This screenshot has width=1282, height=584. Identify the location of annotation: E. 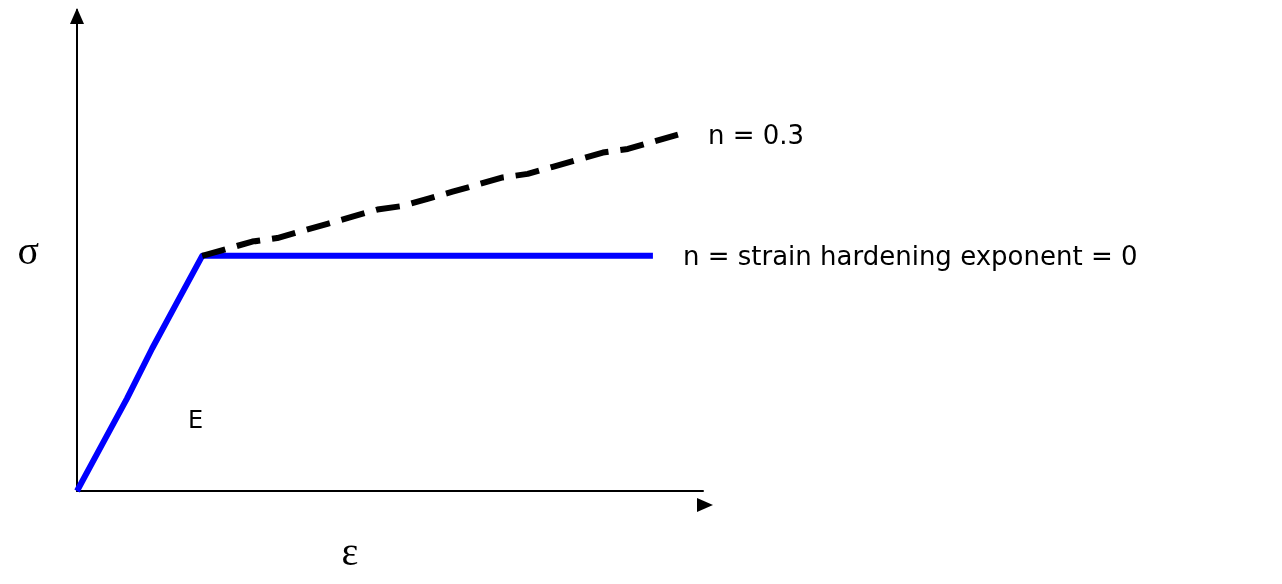
(196, 420).